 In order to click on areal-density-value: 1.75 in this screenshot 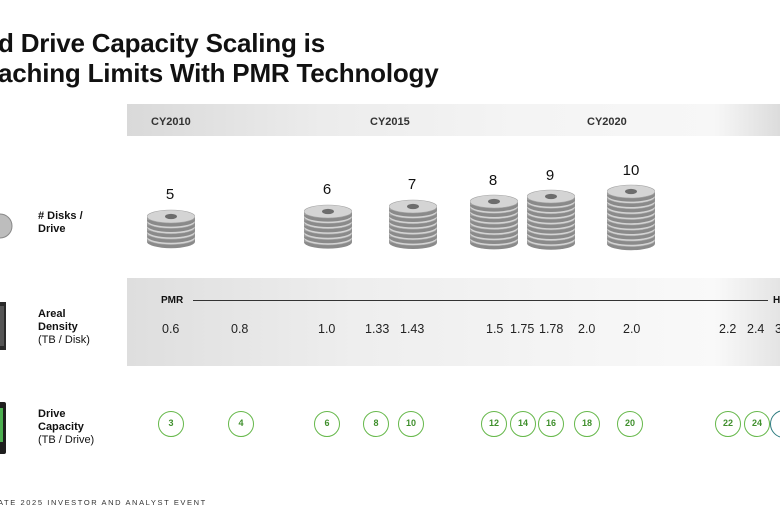, I will do `click(522, 329)`.